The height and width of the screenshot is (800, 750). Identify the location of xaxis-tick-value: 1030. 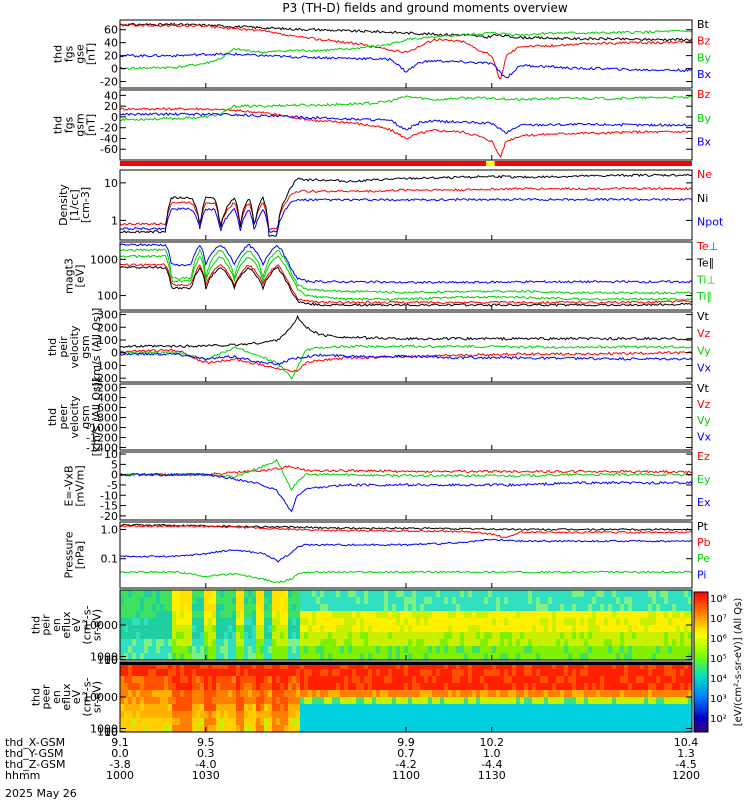
(206, 775).